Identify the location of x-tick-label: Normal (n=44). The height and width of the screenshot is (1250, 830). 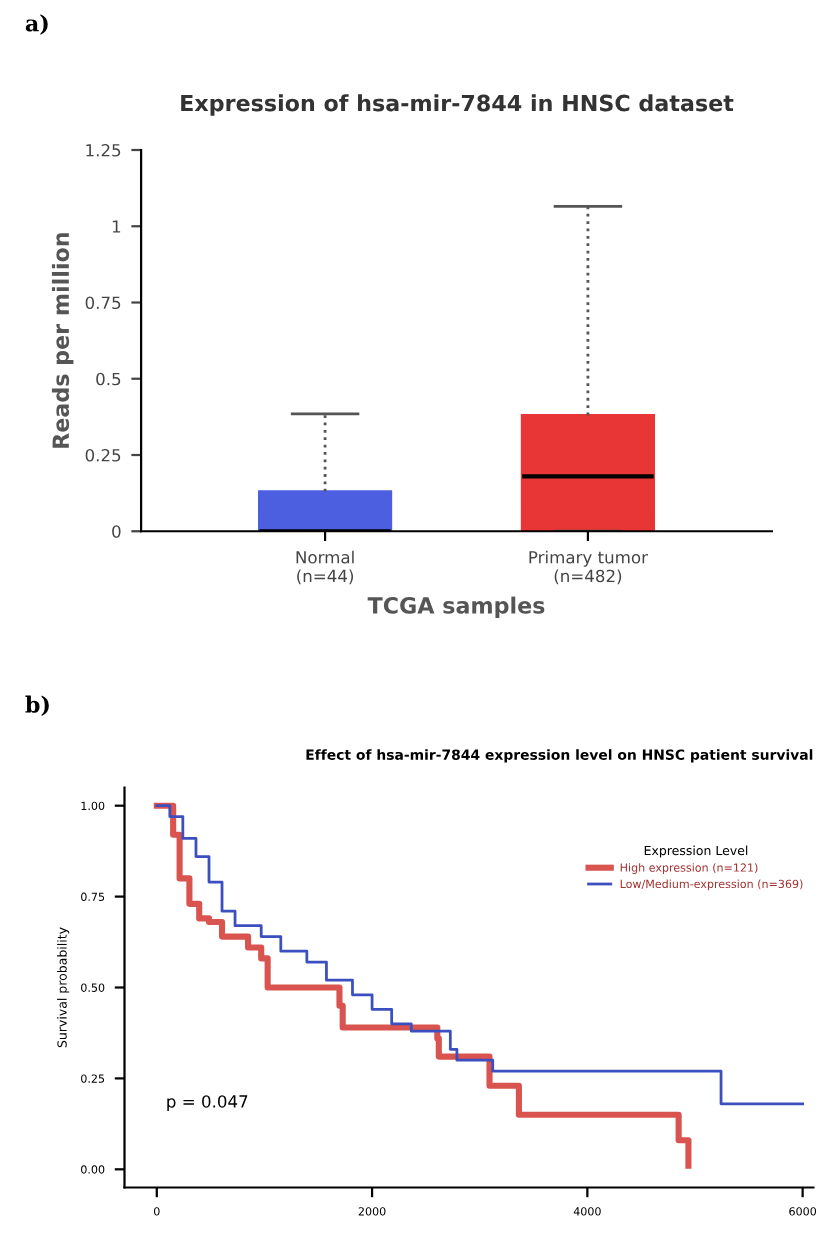
(325, 567).